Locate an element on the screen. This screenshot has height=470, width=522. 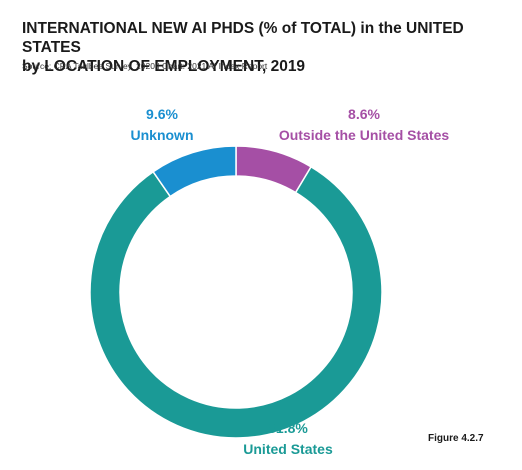
chart-title-line-2: by LOCATION OF EMPLOYMENT, 2019 is located at coordinates (164, 66).